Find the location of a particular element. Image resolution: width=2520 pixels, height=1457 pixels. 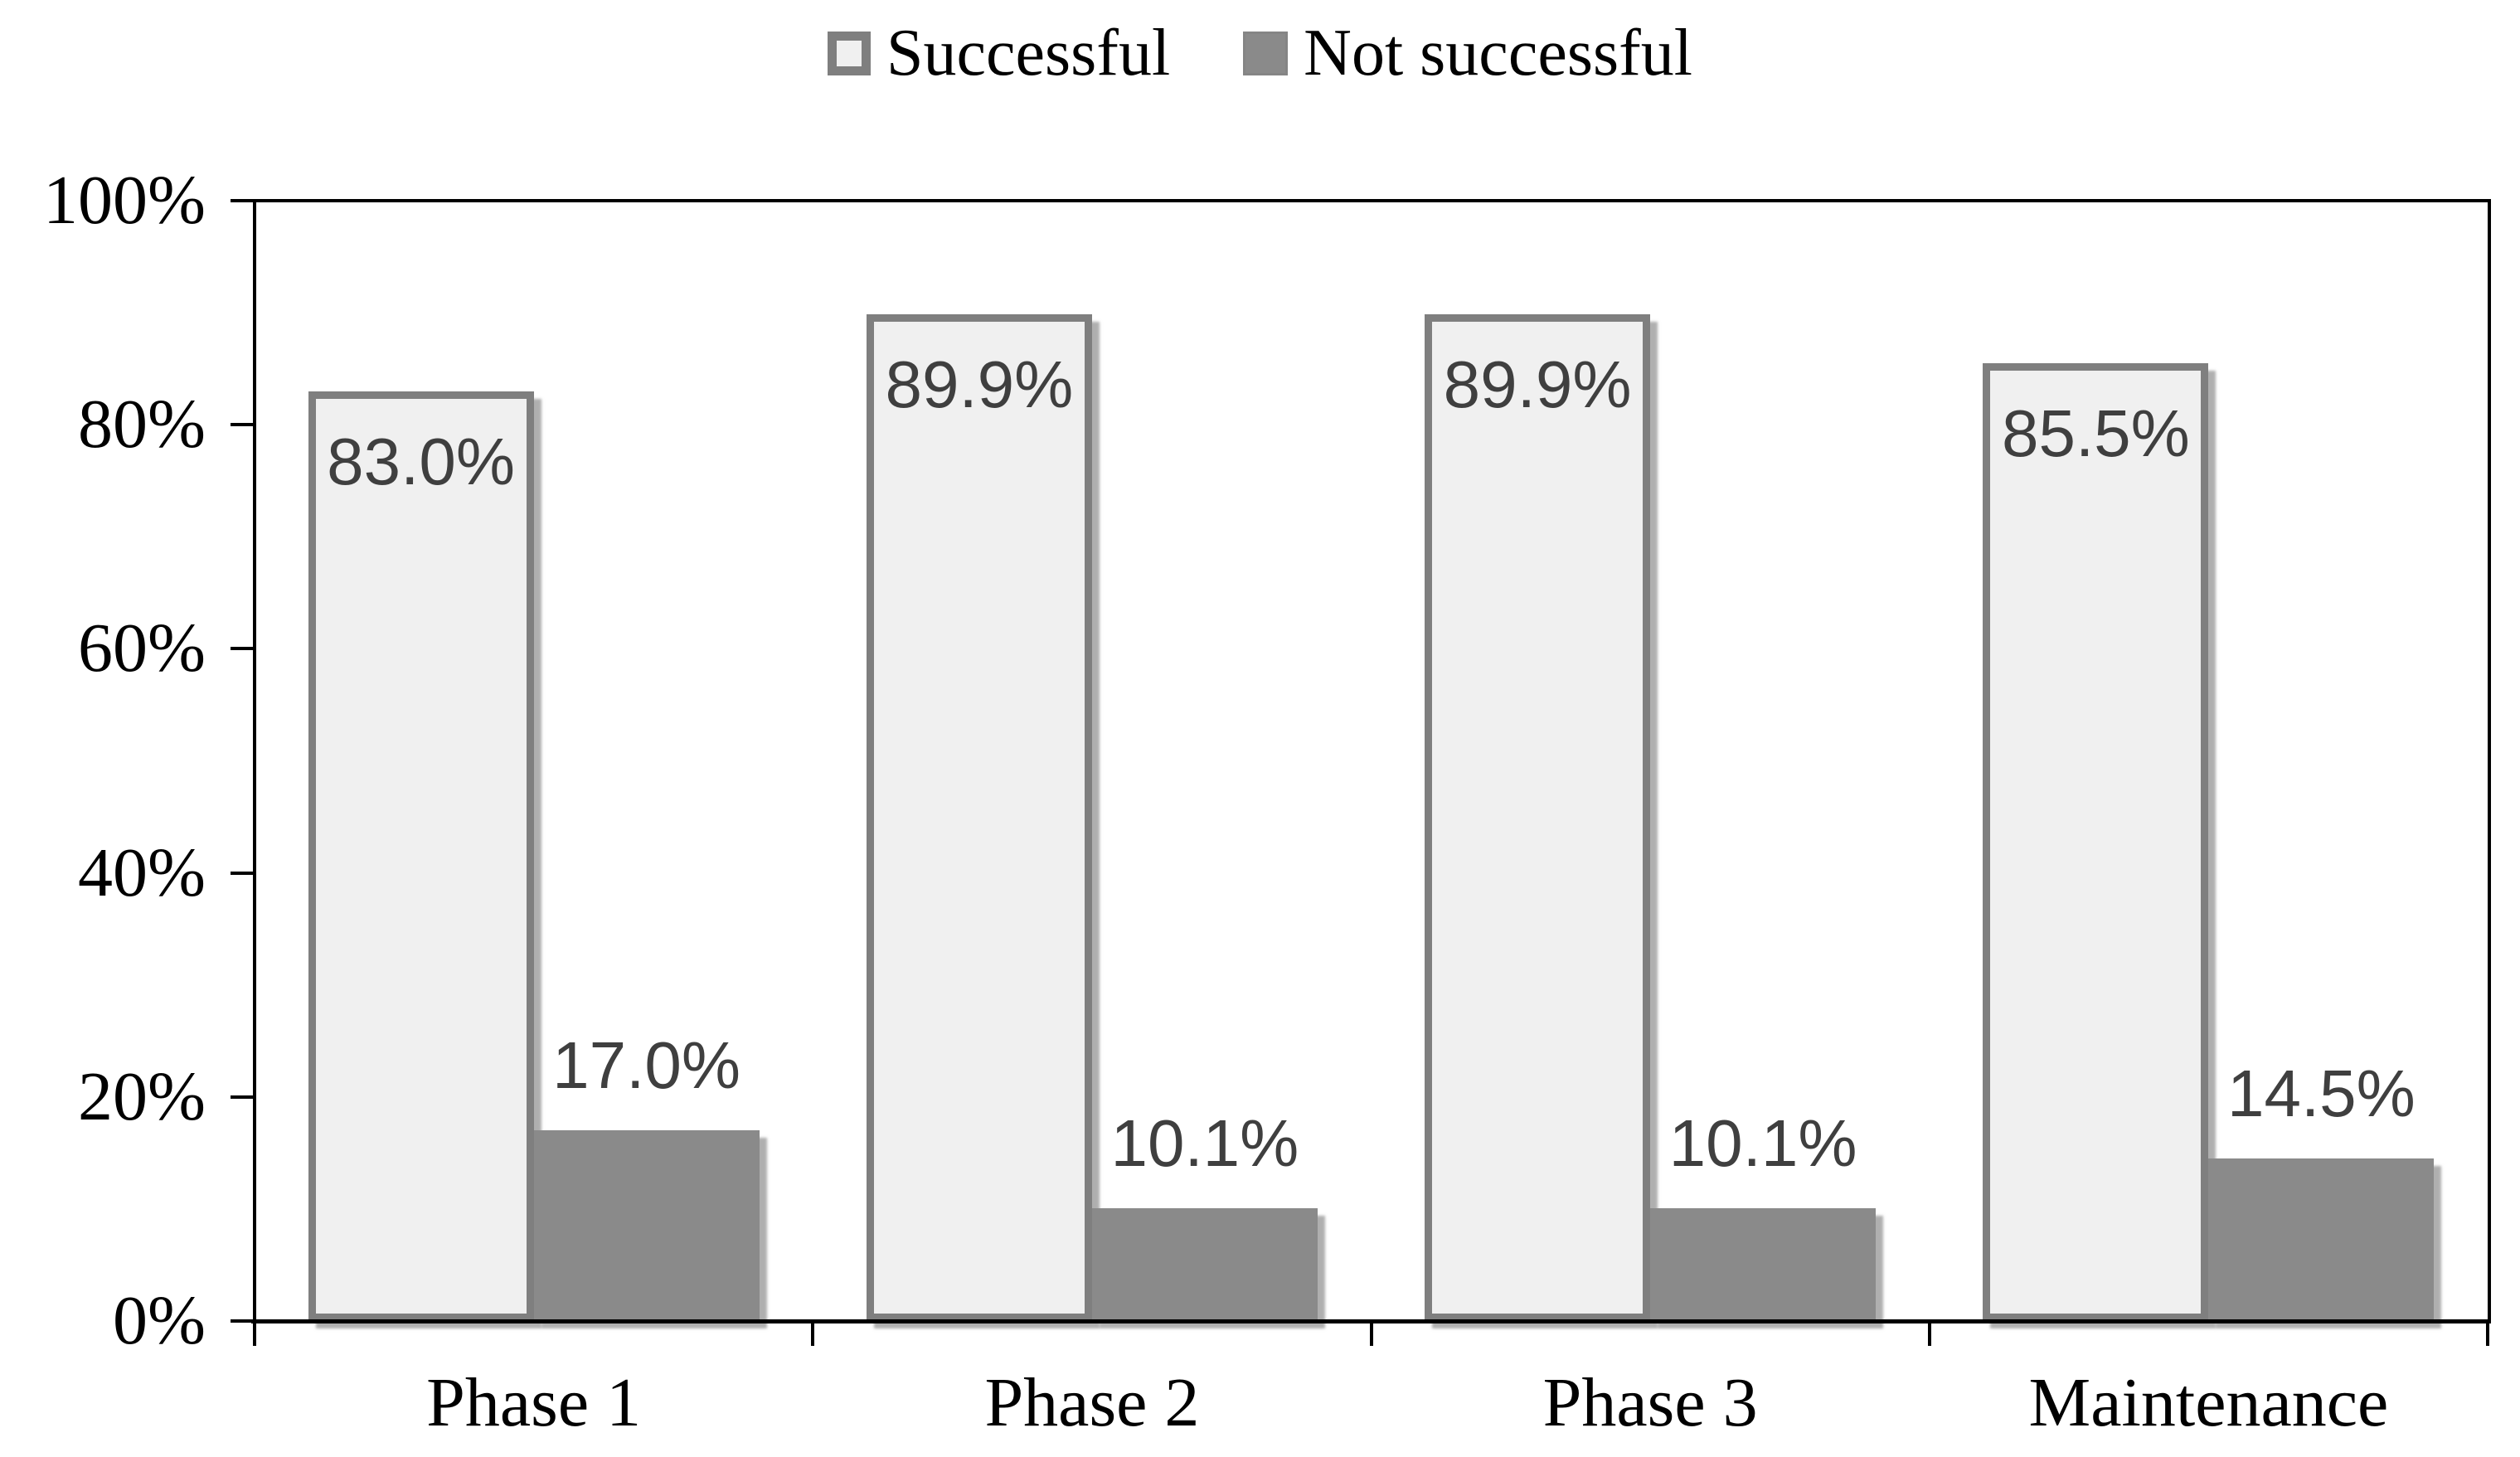

legend-swatch-successful-icon is located at coordinates (850, 53).